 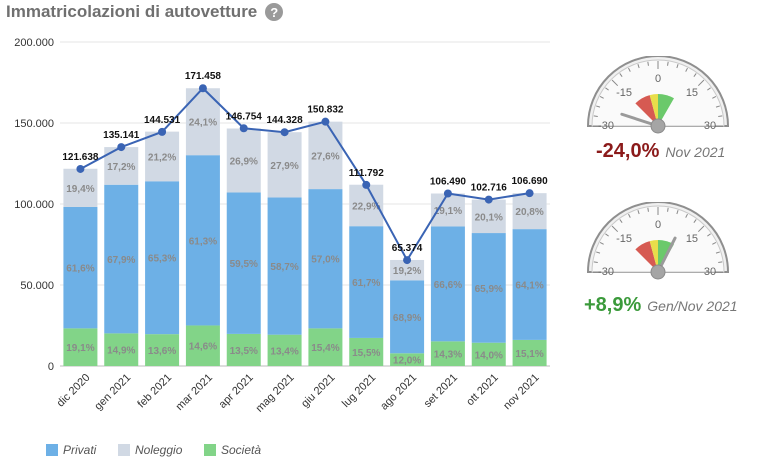 I want to click on bar-pct-label: 22,9%, so click(x=366, y=206).